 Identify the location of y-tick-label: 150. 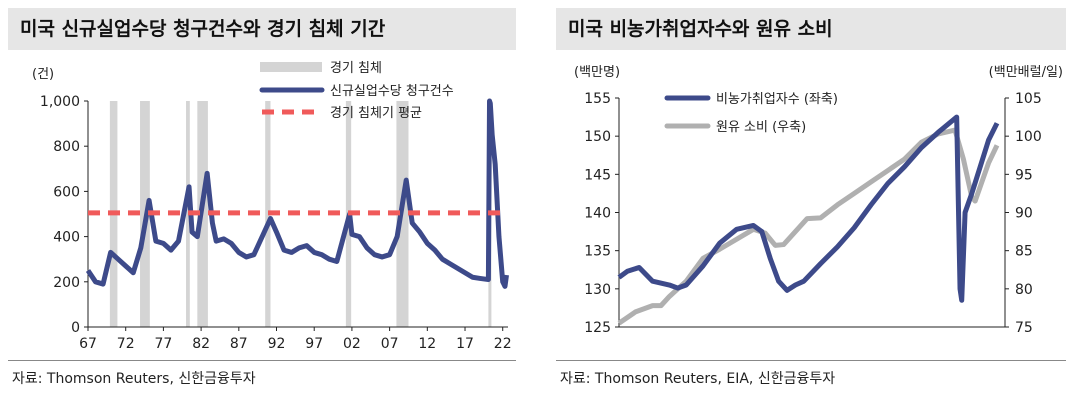
(597, 137).